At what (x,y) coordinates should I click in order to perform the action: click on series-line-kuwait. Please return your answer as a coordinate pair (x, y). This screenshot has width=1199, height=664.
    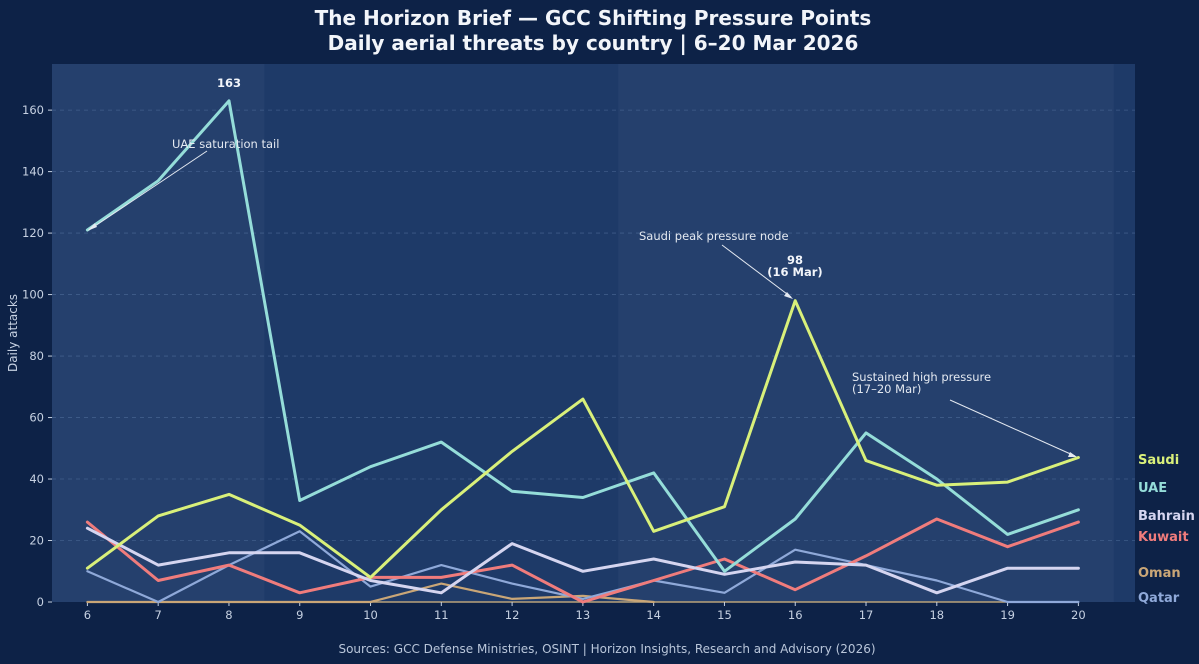
    Looking at the image, I should click on (582, 560).